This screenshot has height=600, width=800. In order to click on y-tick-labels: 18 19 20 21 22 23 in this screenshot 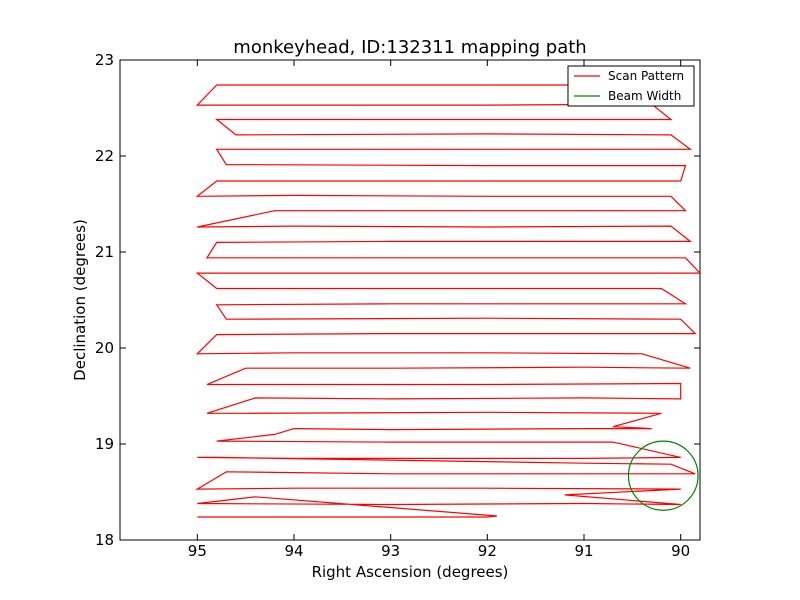, I will do `click(104, 300)`.